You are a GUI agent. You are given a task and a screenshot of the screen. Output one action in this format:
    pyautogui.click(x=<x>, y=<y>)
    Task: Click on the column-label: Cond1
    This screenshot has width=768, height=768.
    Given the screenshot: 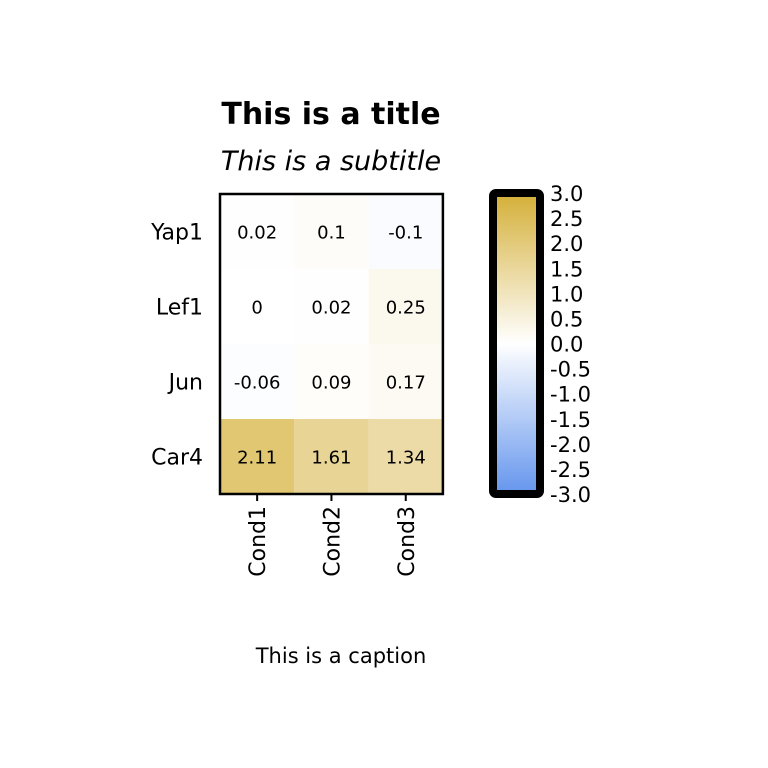 What is the action you would take?
    pyautogui.click(x=258, y=541)
    